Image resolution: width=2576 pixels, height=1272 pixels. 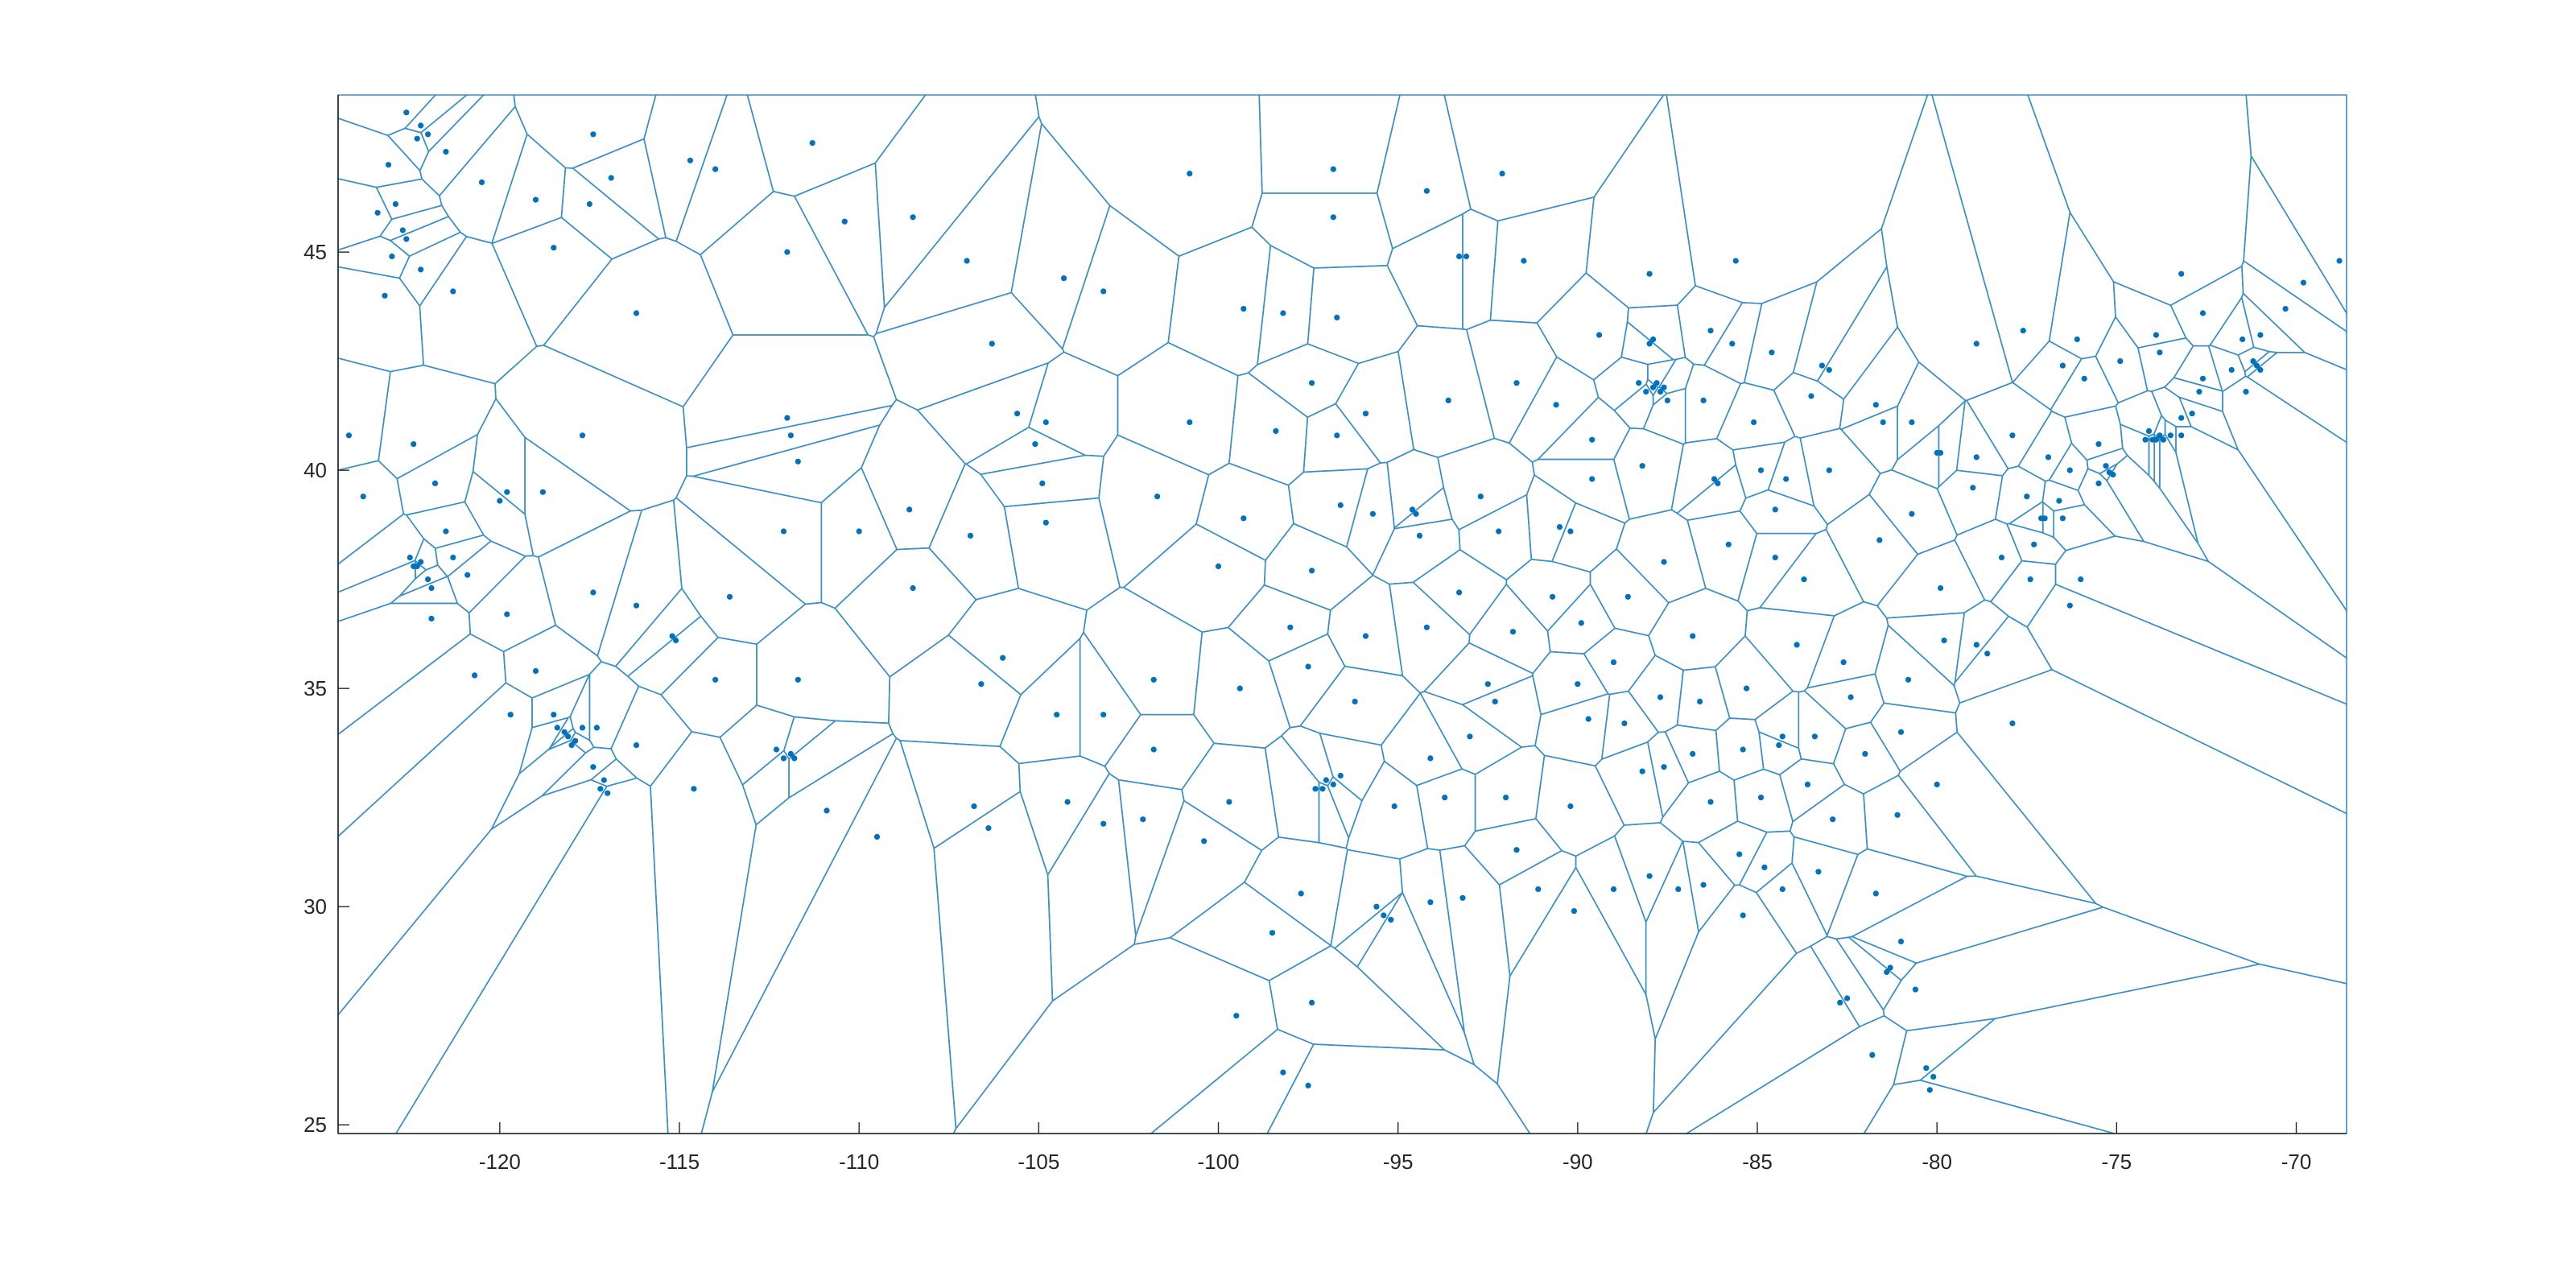 What do you see at coordinates (315, 906) in the screenshot?
I see `y-tick-label: 30` at bounding box center [315, 906].